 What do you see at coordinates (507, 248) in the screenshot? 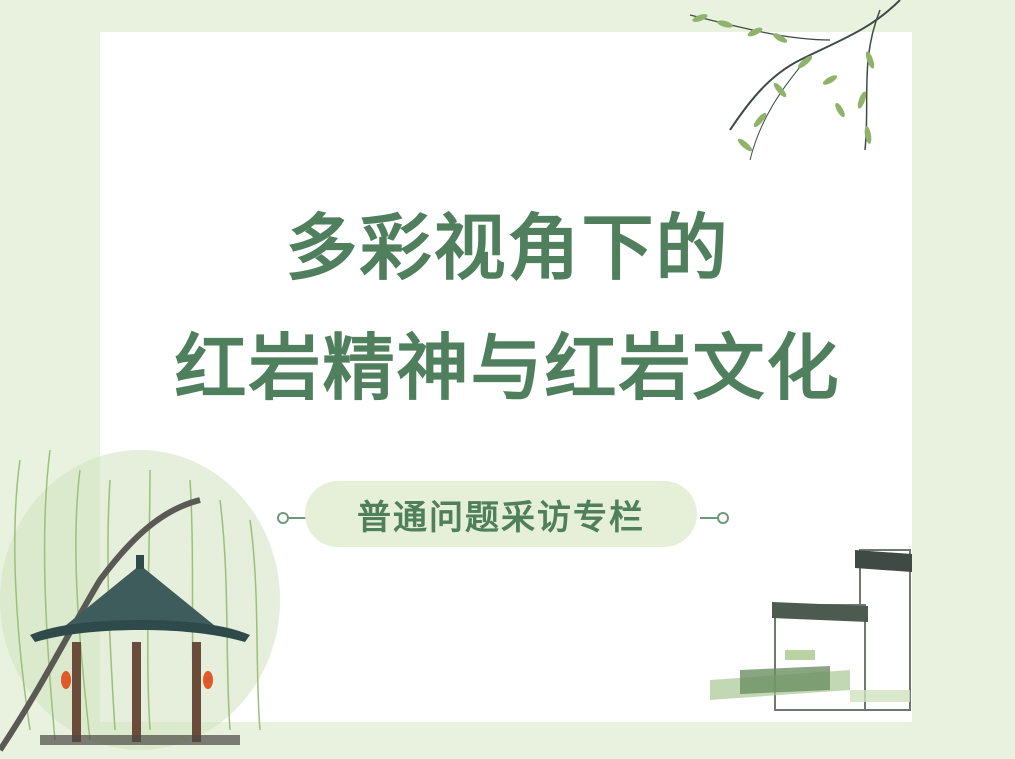
I see `title-line-1: 多彩视角下的` at bounding box center [507, 248].